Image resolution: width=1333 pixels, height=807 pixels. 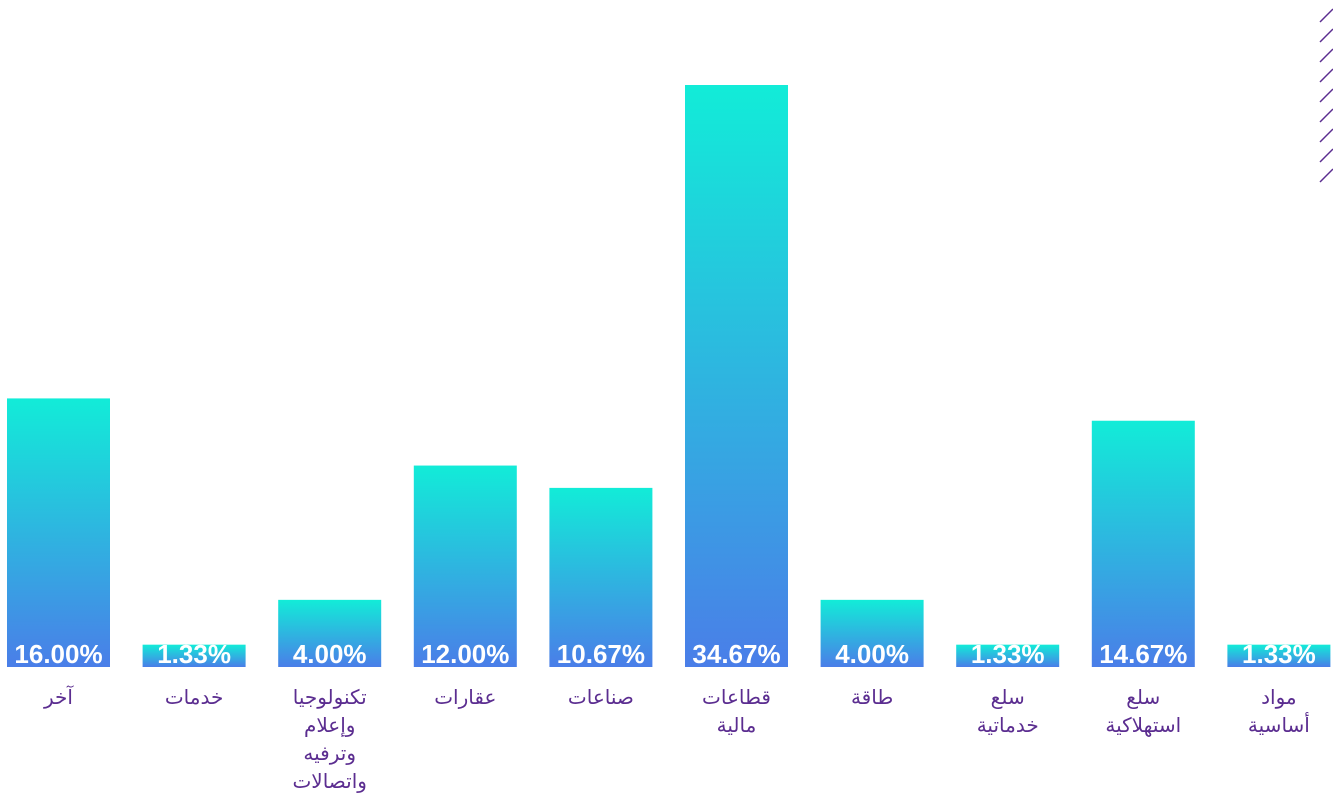 I want to click on category-label: آخر, so click(x=58, y=696).